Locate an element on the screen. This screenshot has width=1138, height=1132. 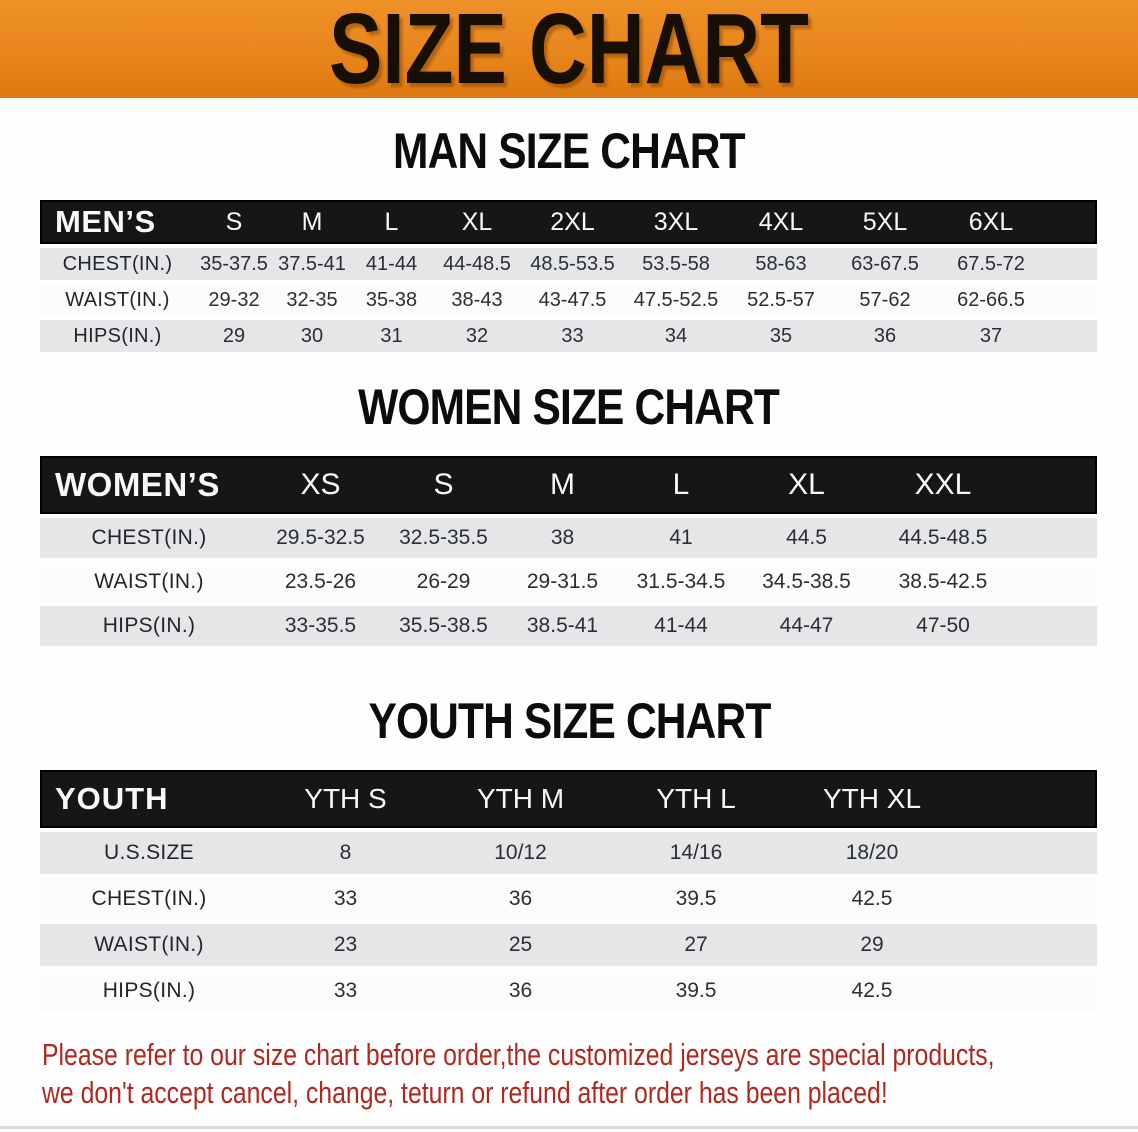
size-value-cell: 41-44 is located at coordinates (681, 626).